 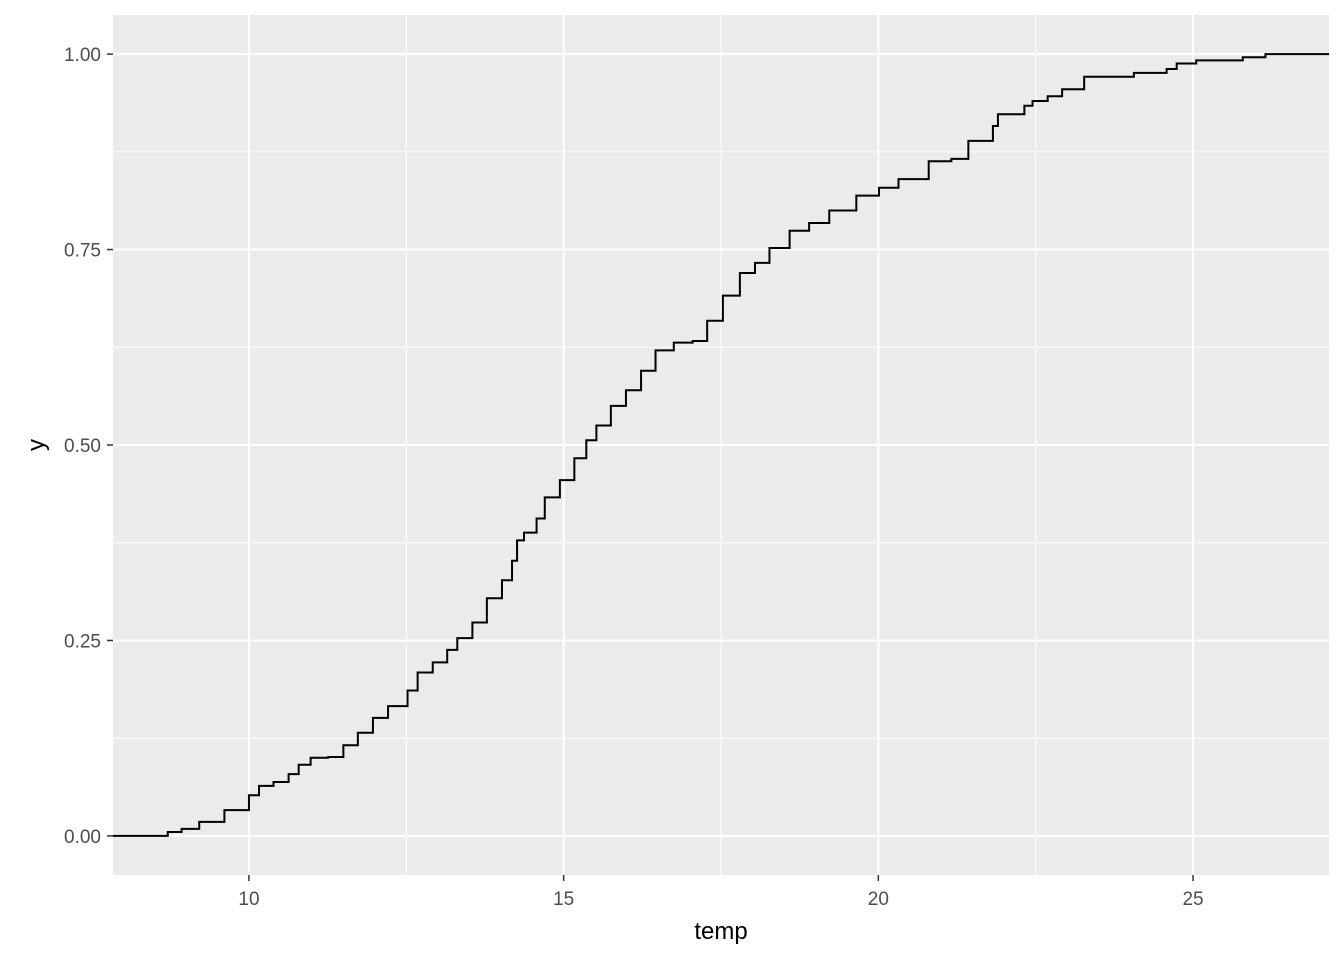 What do you see at coordinates (563, 899) in the screenshot?
I see `x-tick-label: 15` at bounding box center [563, 899].